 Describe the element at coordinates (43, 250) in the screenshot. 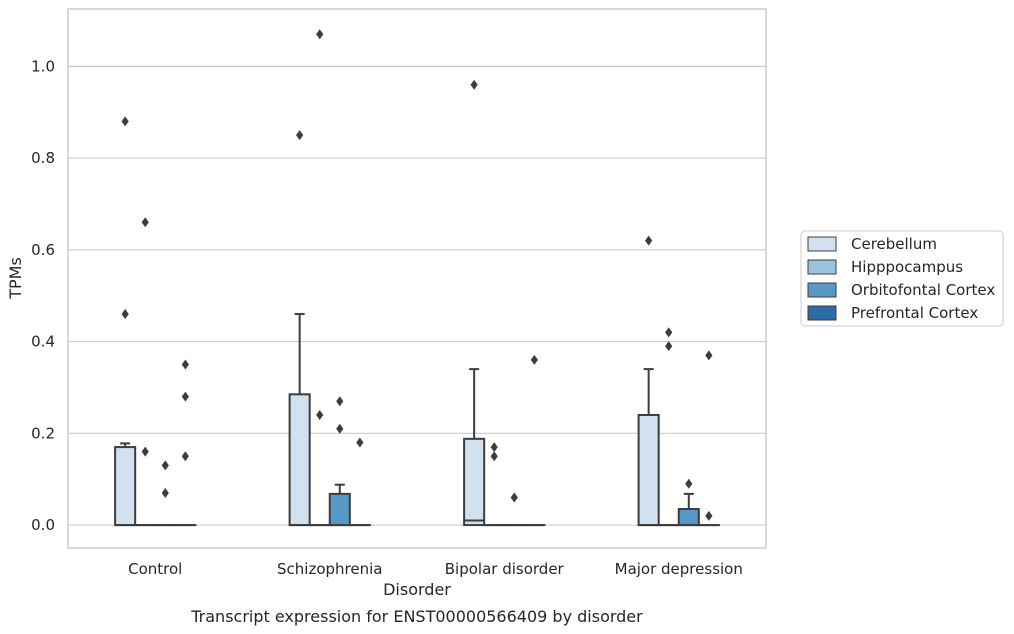

I see `y-tick-label: 0.6` at that location.